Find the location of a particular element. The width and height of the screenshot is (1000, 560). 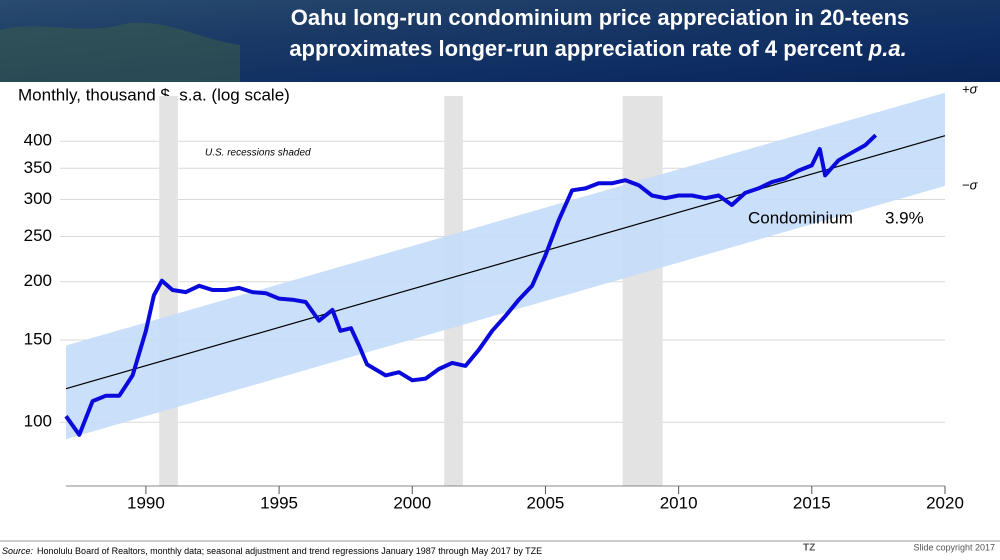

title-emphasis: p.a. is located at coordinates (887, 48).